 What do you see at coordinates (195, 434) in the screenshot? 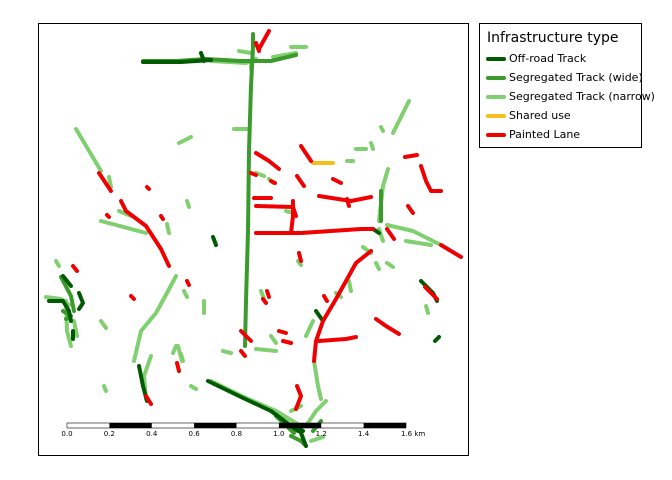
I see `scale-bar-tick-label: 0.6` at bounding box center [195, 434].